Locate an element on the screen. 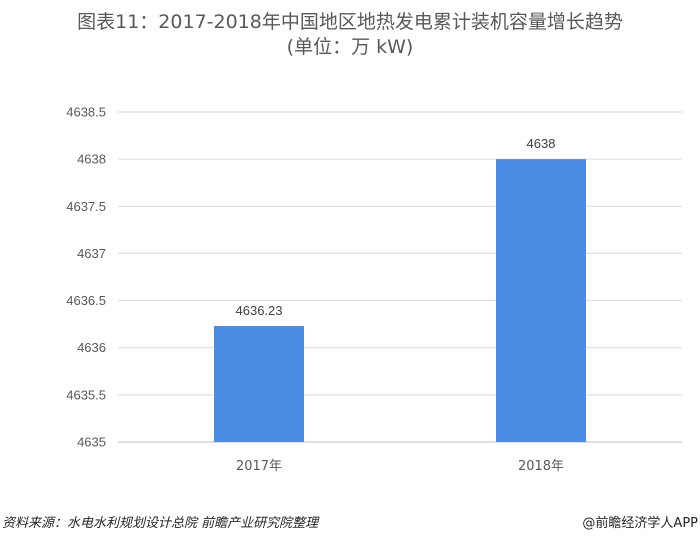 This screenshot has height=538, width=700. y-tick-label: 4635 is located at coordinates (91, 442).